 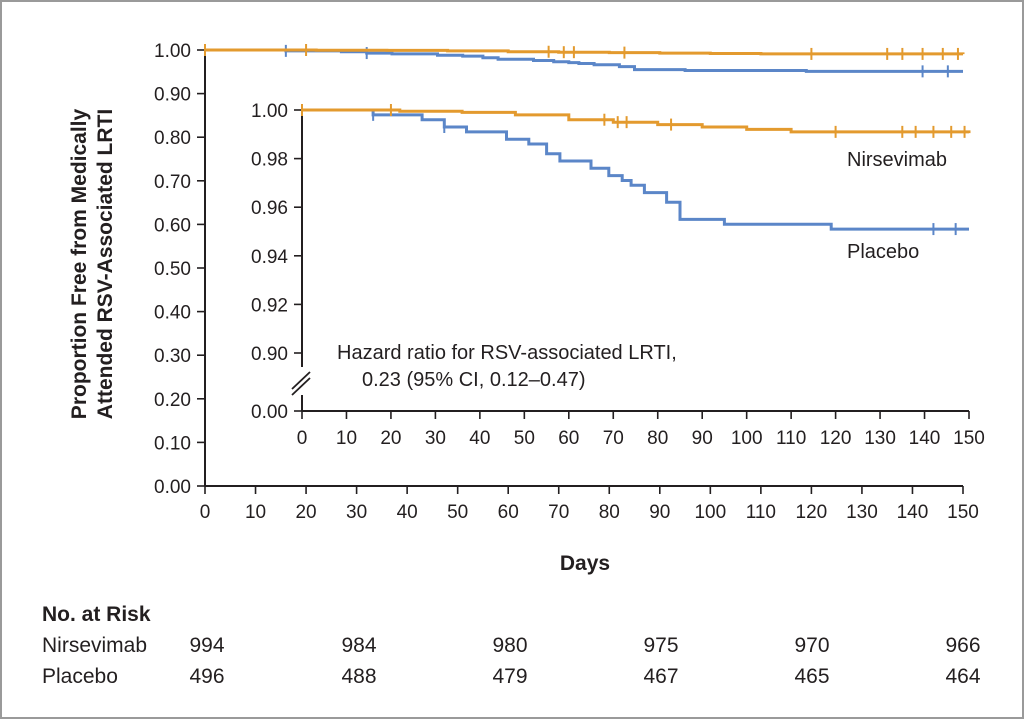 What do you see at coordinates (508, 512) in the screenshot?
I see `main-x-tick-label: 60` at bounding box center [508, 512].